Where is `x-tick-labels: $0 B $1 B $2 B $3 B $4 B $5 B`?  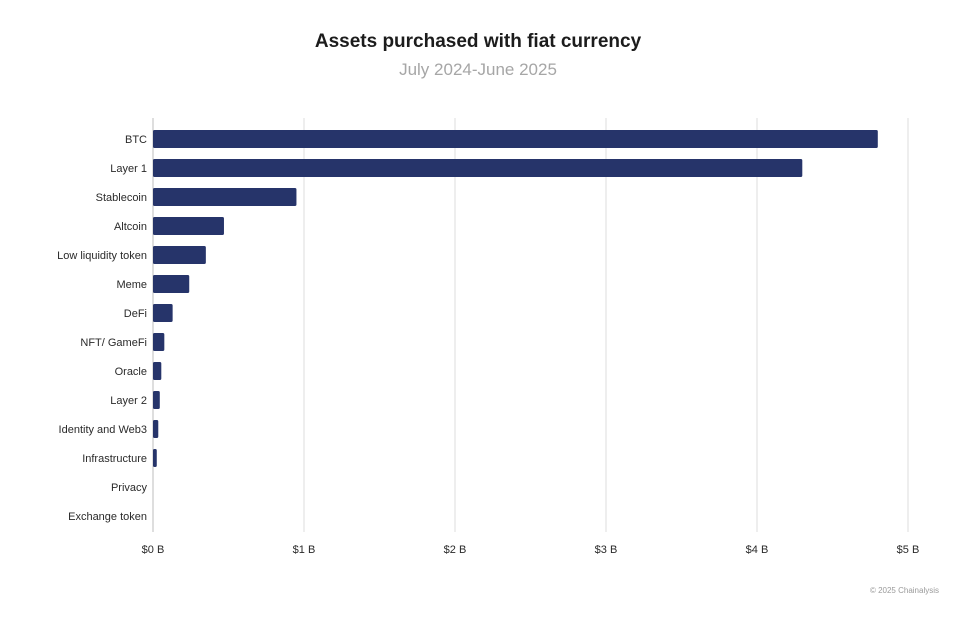
x-tick-labels: $0 B $1 B $2 B $3 B $4 B $5 B is located at coordinates (531, 550).